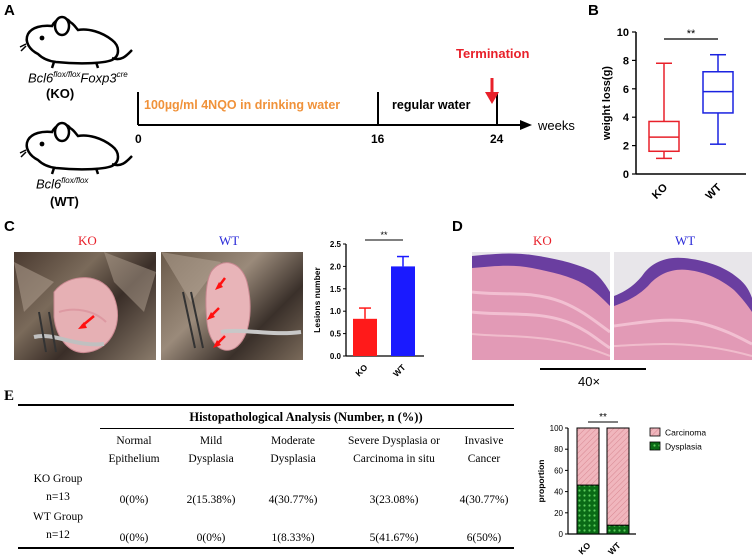  I want to click on table-group-cell: KO Group n=13, so click(58, 488).